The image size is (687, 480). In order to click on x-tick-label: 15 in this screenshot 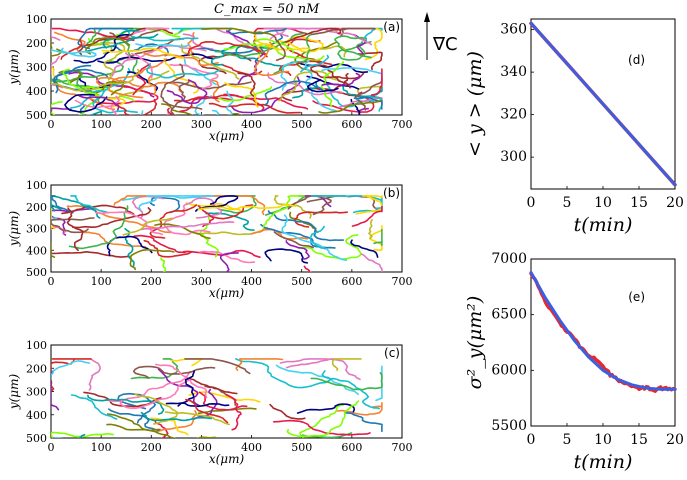, I will do `click(639, 203)`.